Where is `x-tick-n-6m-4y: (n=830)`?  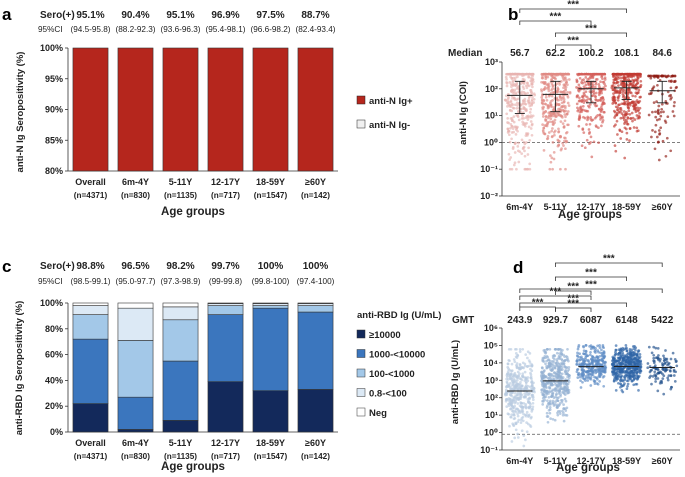
x-tick-n-6m-4y: (n=830) is located at coordinates (135, 195).